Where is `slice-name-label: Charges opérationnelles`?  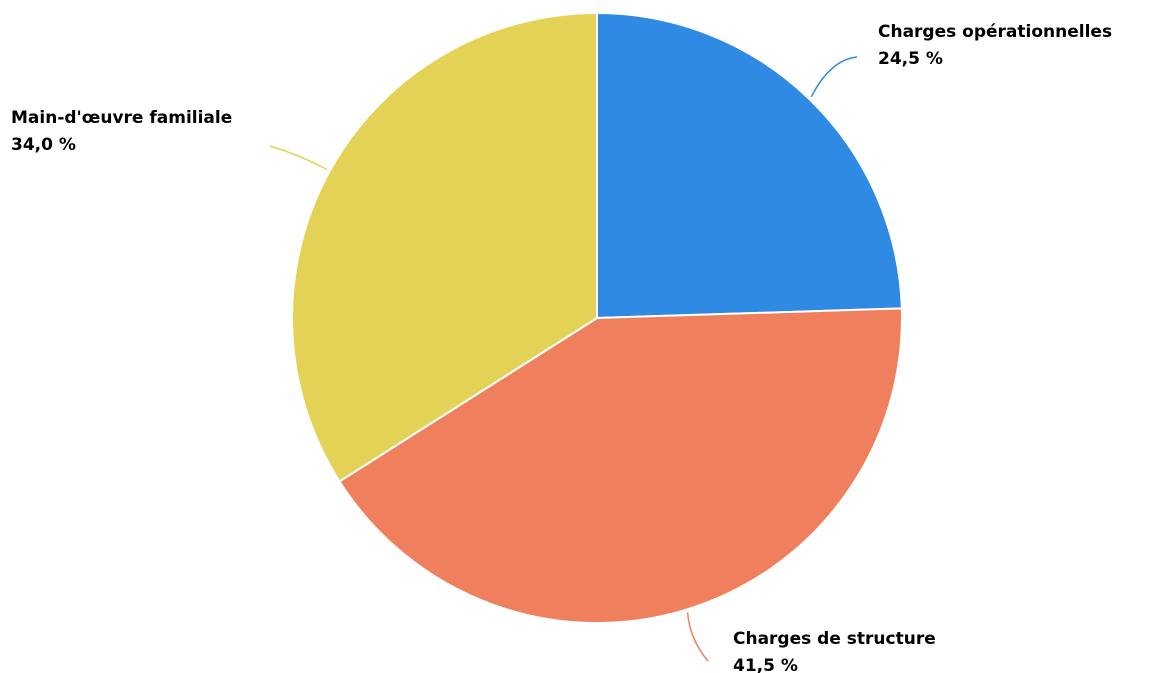
slice-name-label: Charges opérationnelles is located at coordinates (995, 32).